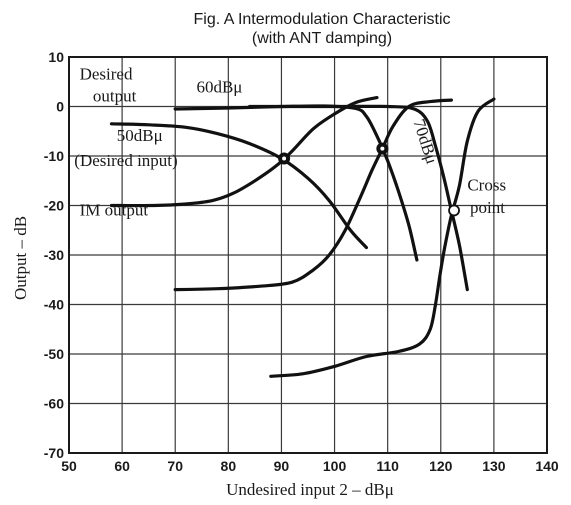 The width and height of the screenshot is (571, 505). Describe the element at coordinates (322, 38) in the screenshot. I see `chart-subtitle: (with ANT damping)` at that location.